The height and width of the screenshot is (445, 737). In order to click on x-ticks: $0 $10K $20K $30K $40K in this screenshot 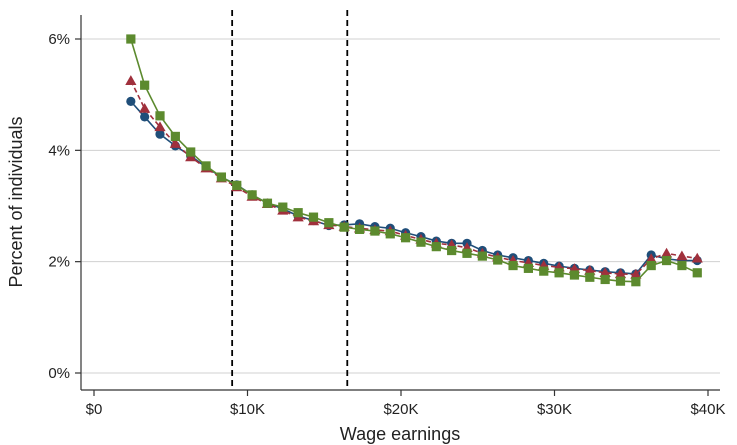, I will do `click(406, 404)`.